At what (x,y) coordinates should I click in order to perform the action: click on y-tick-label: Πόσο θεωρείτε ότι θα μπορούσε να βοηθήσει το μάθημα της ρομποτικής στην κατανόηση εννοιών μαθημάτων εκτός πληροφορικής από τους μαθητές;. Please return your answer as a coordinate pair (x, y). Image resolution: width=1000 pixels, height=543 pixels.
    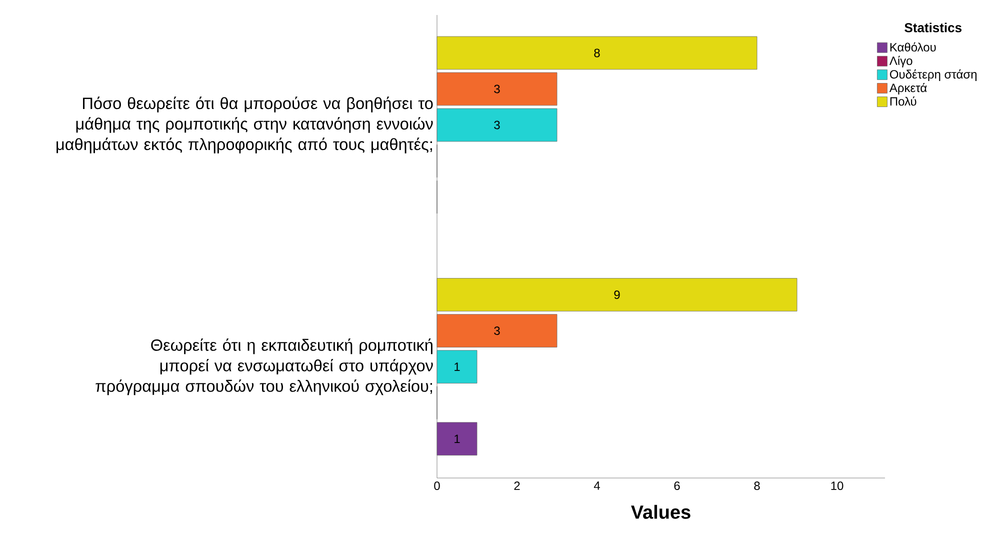
    Looking at the image, I should click on (244, 125).